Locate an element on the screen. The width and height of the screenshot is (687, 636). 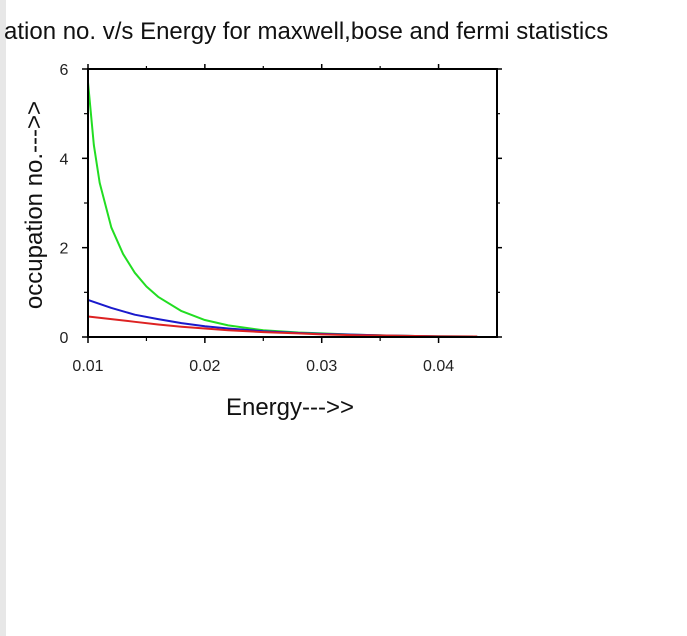
y-axis-label: occupation no.--->> is located at coordinates (34, 205).